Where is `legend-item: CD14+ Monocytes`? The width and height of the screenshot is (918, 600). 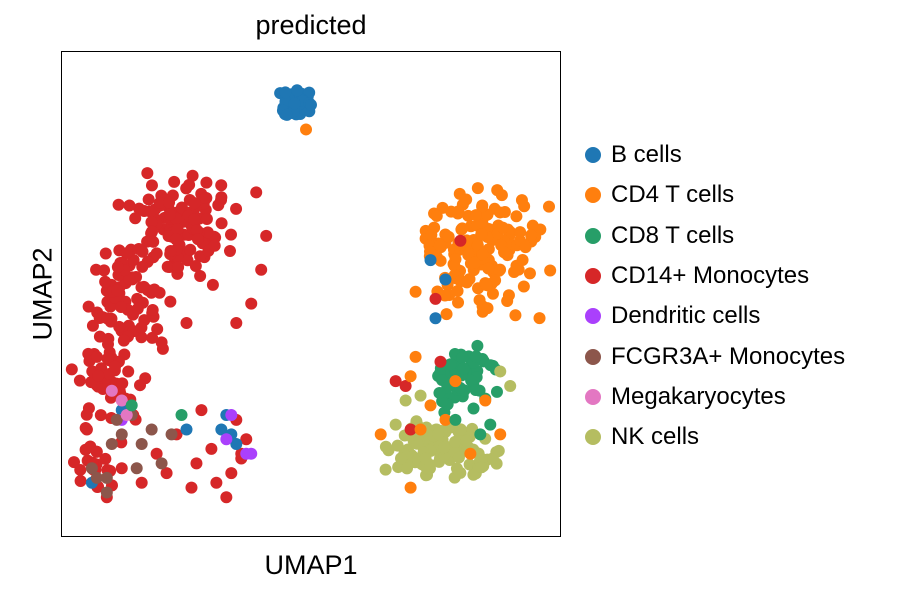 legend-item: CD14+ Monocytes is located at coordinates (715, 276).